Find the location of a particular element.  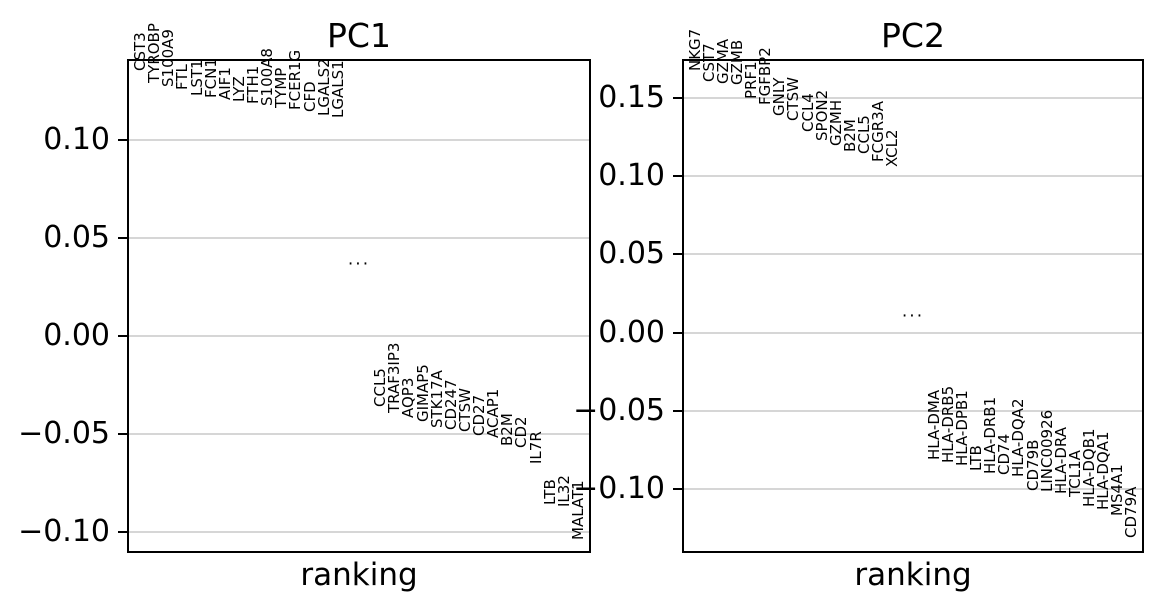

x-axis-label-pc1: ranking is located at coordinates (359, 575).